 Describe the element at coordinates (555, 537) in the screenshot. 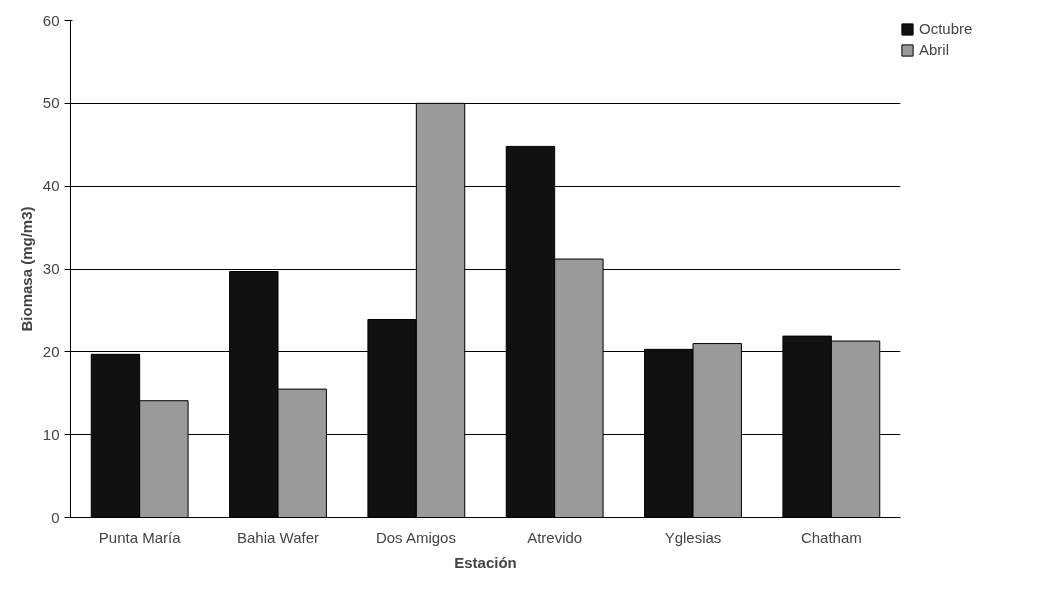

I see `x-tick-label: Atrevido` at that location.